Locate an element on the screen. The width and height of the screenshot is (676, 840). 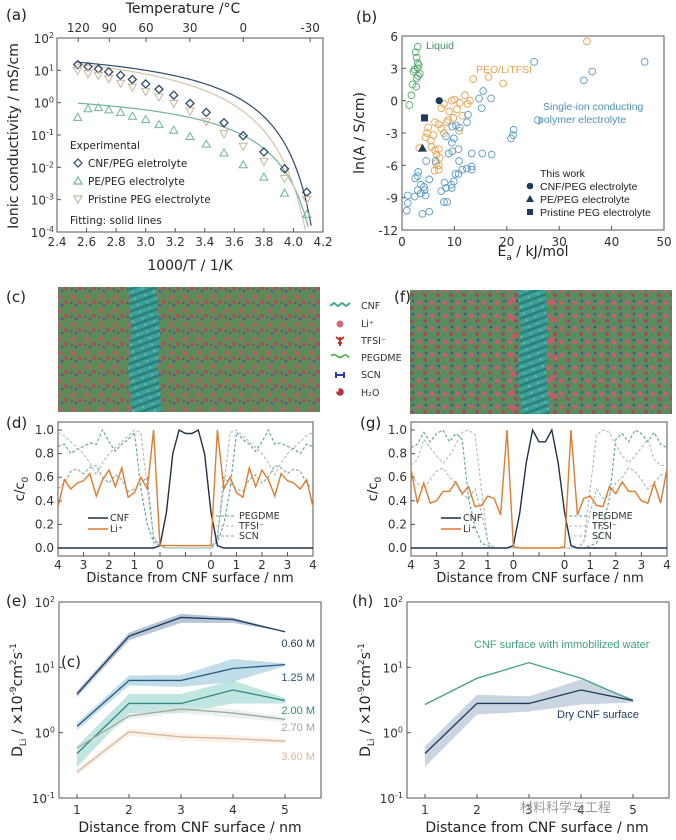
x-tick-label: 2 is located at coordinates (477, 810).